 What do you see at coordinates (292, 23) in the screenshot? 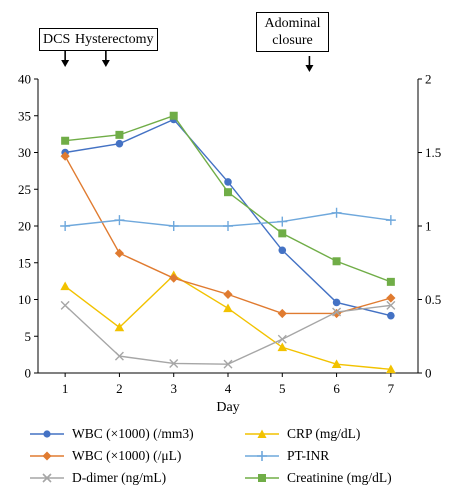
I see `annotation-closure-label-line1: Adominal` at bounding box center [292, 23].